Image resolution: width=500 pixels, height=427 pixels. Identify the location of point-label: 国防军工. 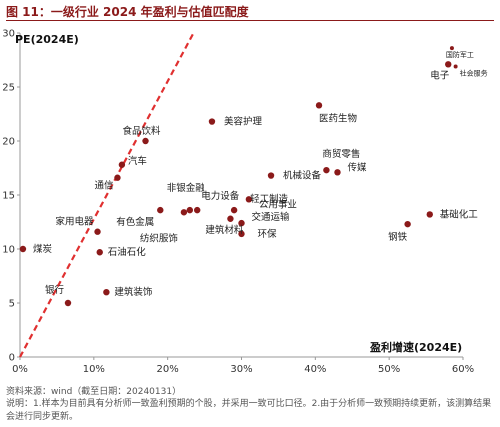
(460, 54).